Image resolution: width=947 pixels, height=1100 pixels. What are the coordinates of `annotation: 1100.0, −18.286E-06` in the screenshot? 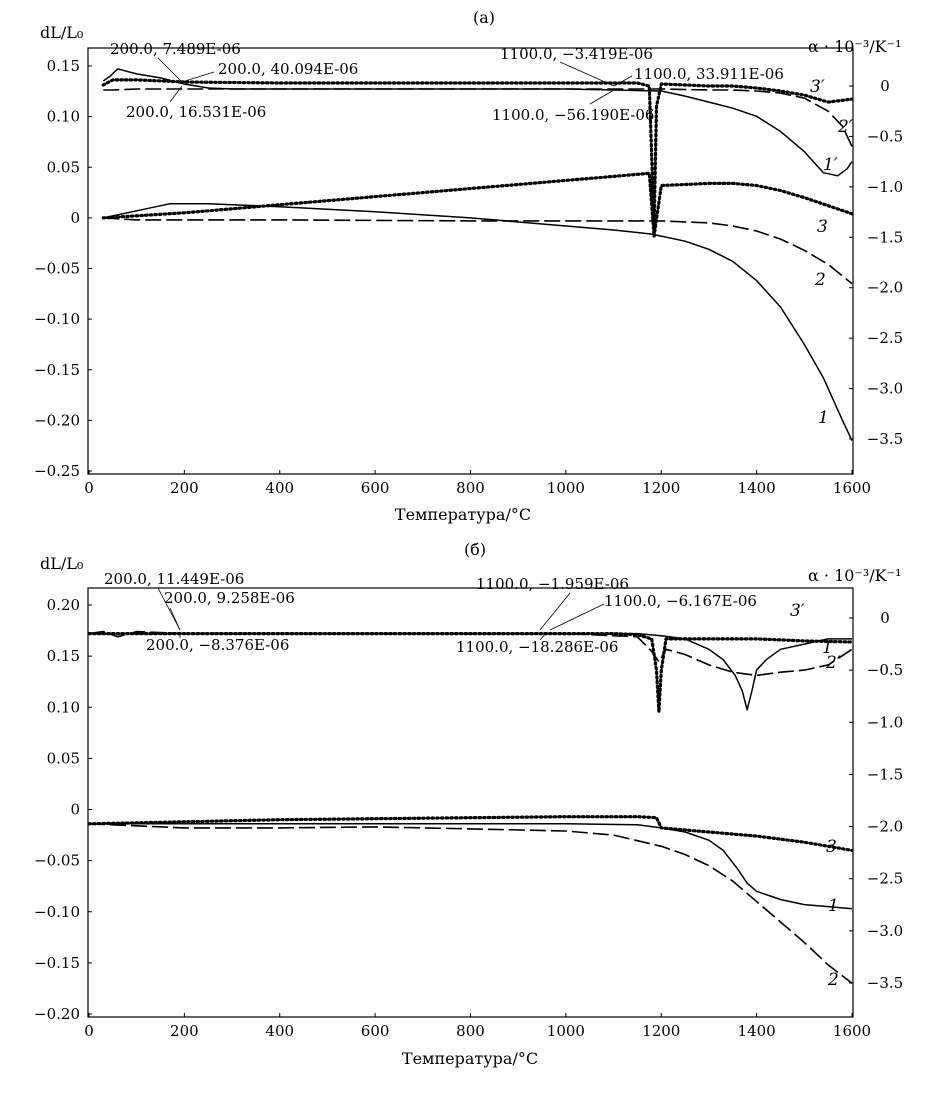 It's located at (537, 647).